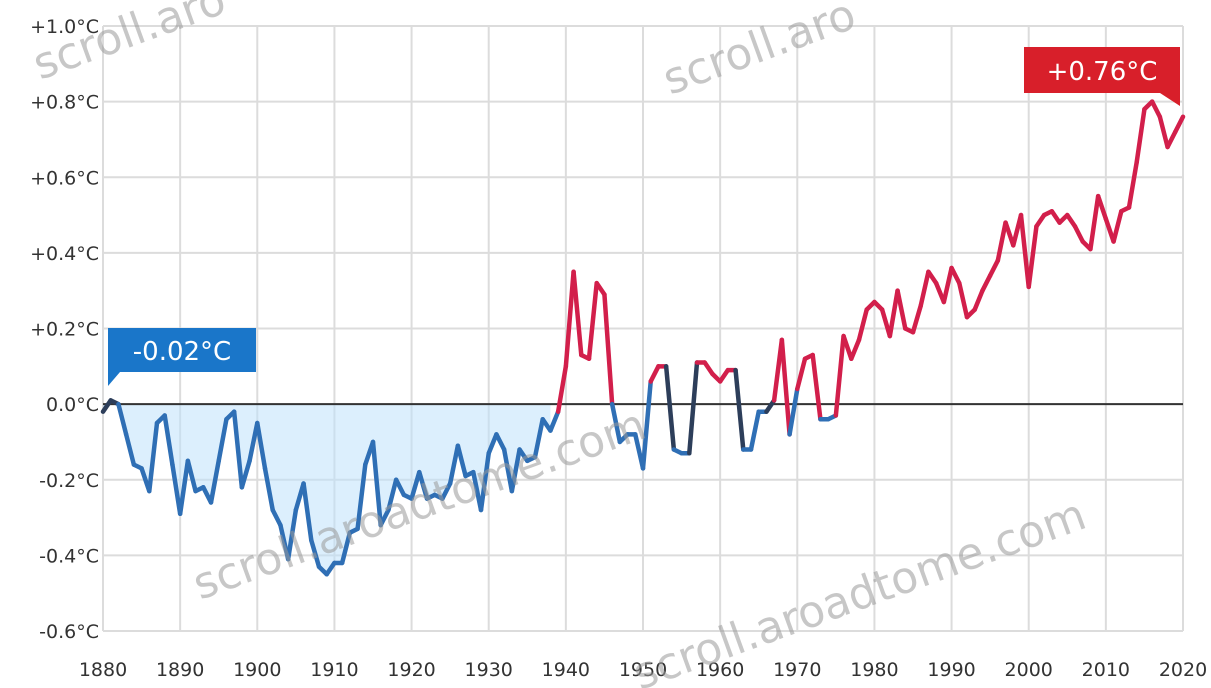 Image resolution: width=1211 pixels, height=688 pixels. Describe the element at coordinates (64, 27) in the screenshot. I see `y-tick-label: +1.0°C` at that location.